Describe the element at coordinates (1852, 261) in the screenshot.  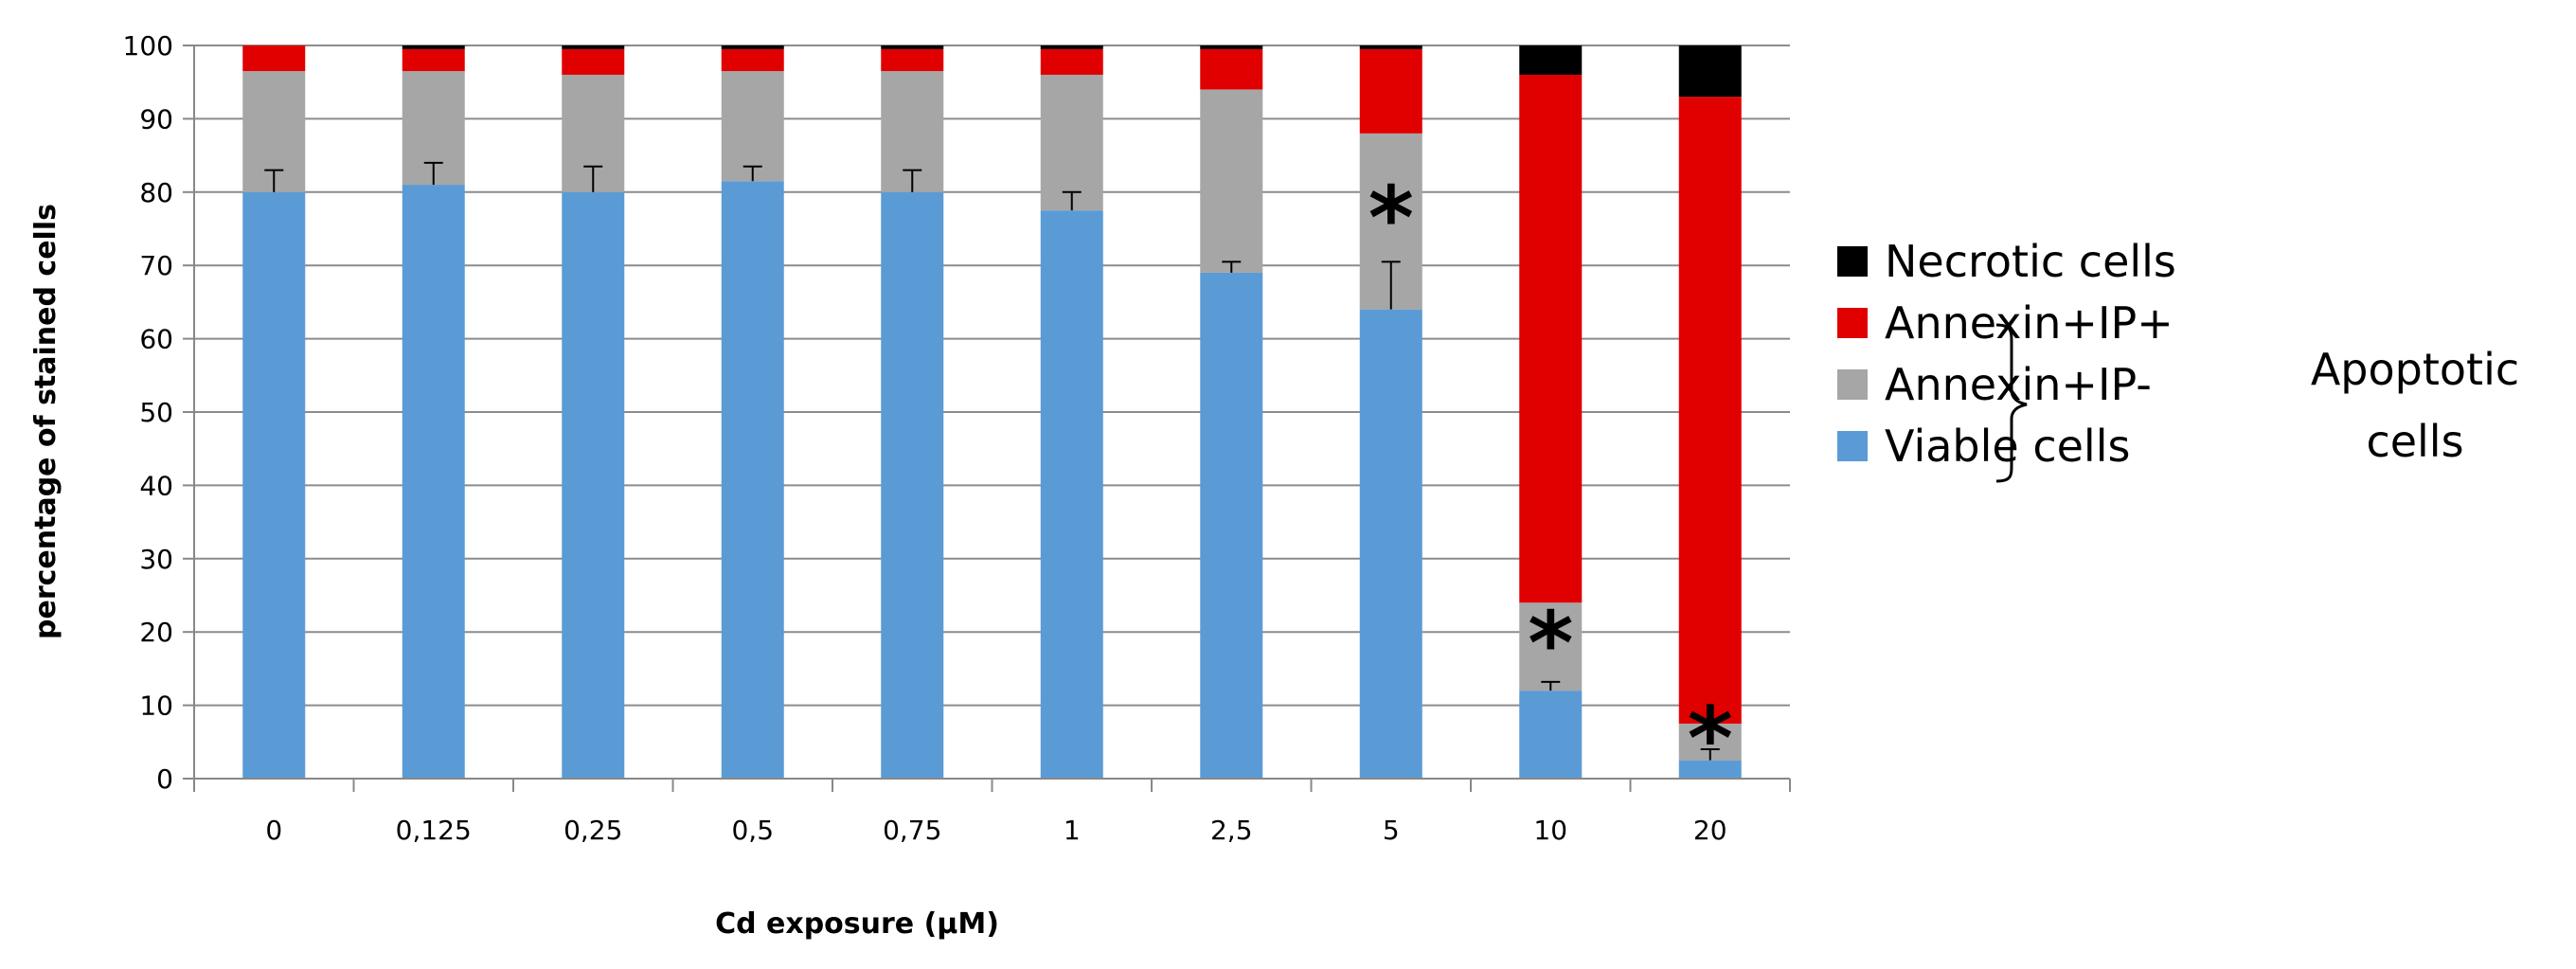
I see `legend-swatch-necrotic-cells` at that location.